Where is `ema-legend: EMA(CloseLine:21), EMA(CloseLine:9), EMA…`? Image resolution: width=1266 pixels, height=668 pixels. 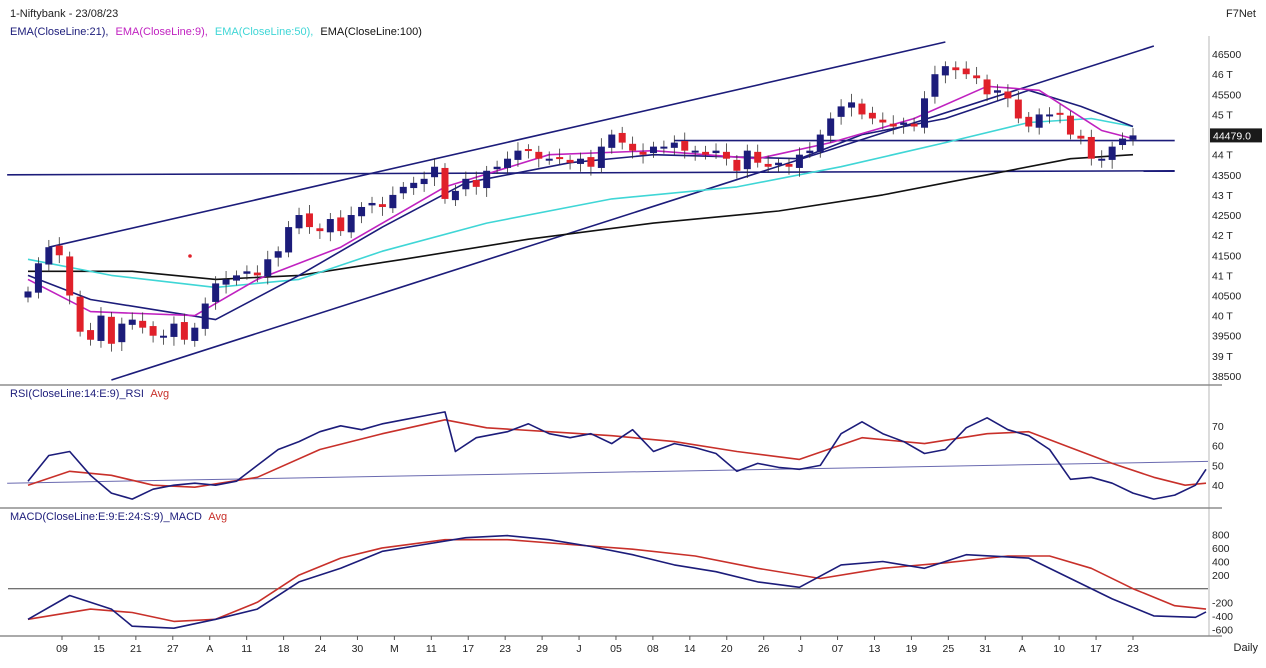 ema-legend: EMA(CloseLine:21), EMA(CloseLine:9), EMA… is located at coordinates (218, 32).